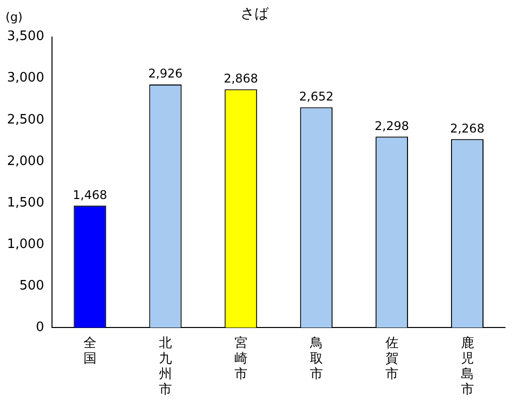 The image size is (517, 406). I want to click on y-tick-label: 3,000, so click(25, 78).